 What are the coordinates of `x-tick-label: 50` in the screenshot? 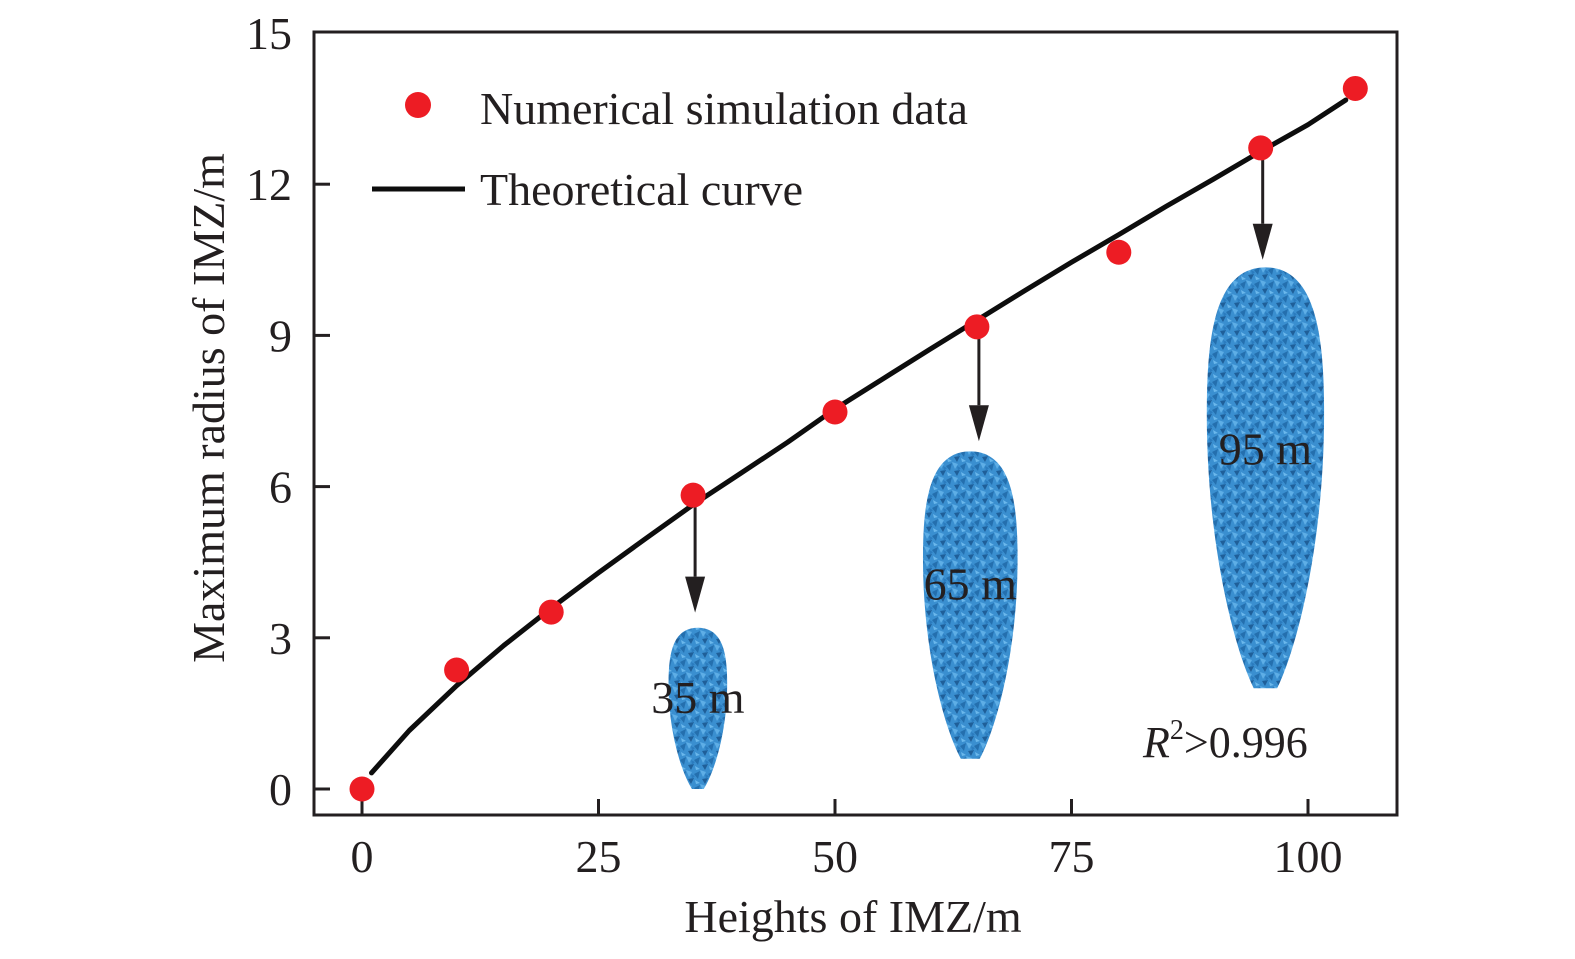 It's located at (835, 856).